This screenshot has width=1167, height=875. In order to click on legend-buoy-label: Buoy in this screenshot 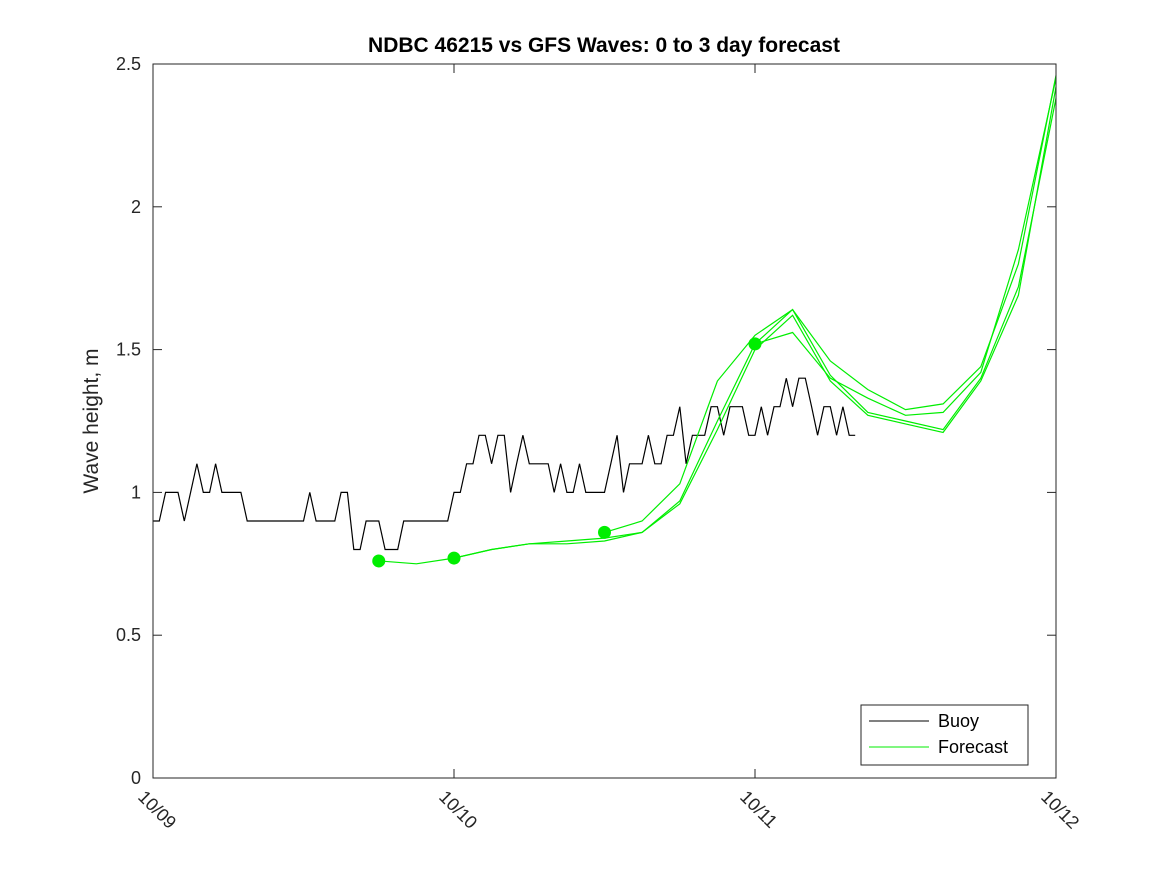, I will do `click(958, 721)`.